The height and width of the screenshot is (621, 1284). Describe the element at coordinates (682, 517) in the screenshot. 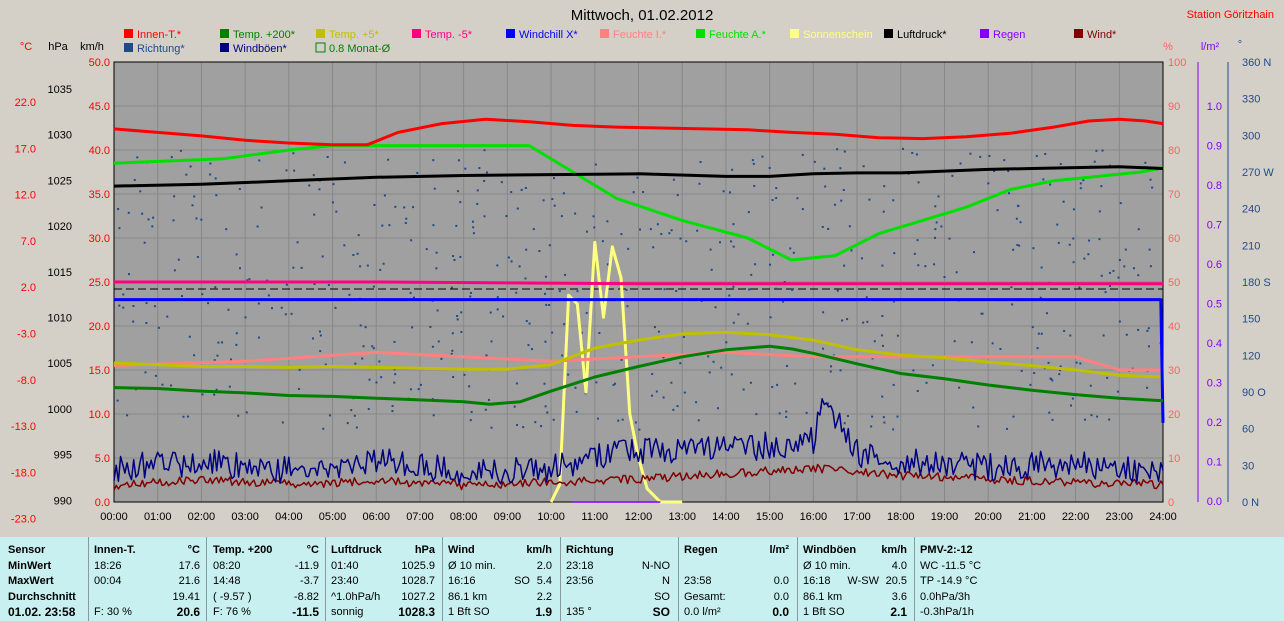

I see `tick-label-time: 13:00` at that location.